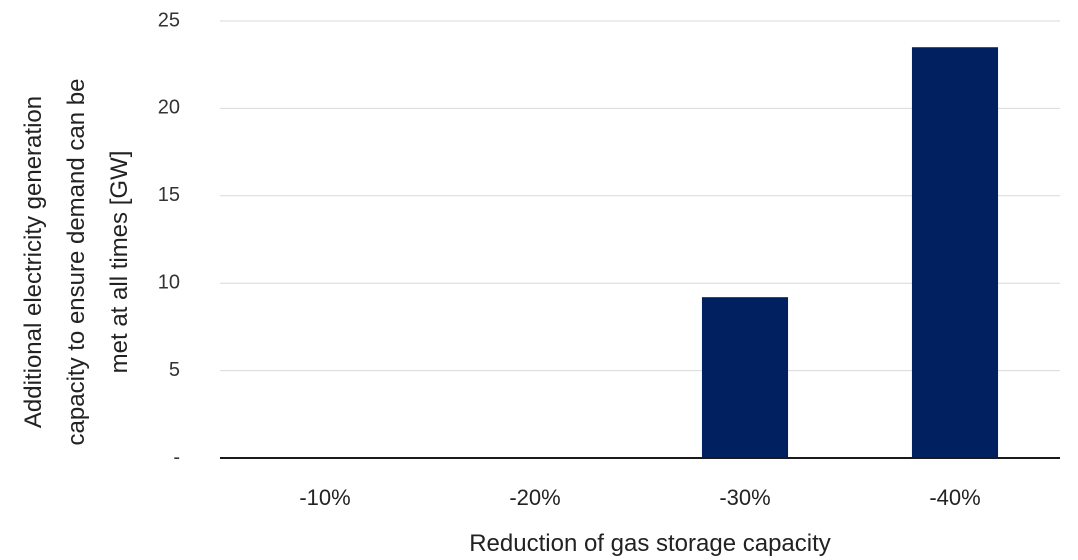 This screenshot has width=1078, height=560. I want to click on x-tick-label: -30%, so click(744, 497).